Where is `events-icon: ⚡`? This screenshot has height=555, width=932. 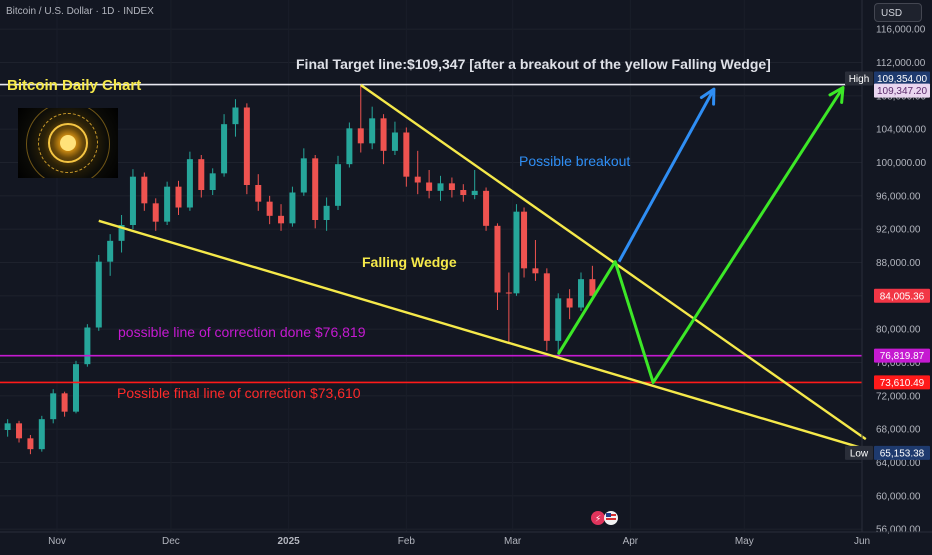 events-icon: ⚡ is located at coordinates (604, 518).